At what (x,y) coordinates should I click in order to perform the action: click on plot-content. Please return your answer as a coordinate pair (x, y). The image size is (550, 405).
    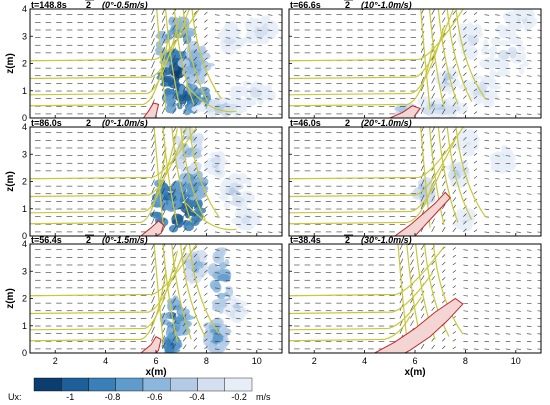
    Looking at the image, I should click on (415, 63).